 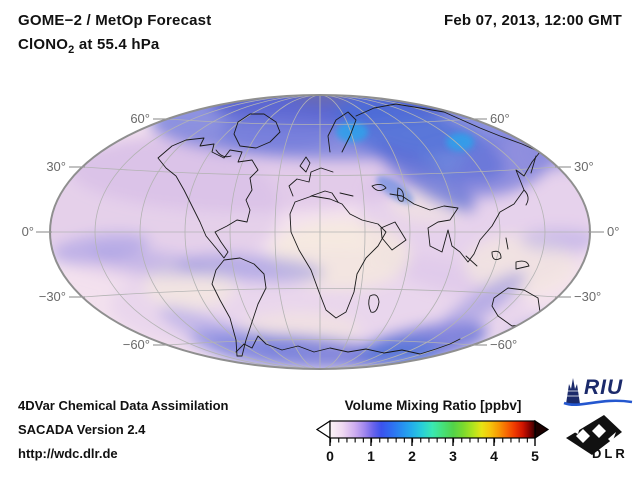 I want to click on lat-label-right-m30: −30°, so click(x=588, y=296).